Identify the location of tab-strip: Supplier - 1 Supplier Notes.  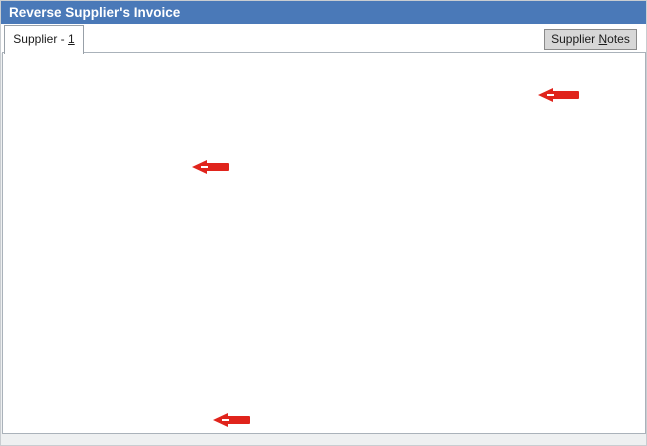
(323, 39).